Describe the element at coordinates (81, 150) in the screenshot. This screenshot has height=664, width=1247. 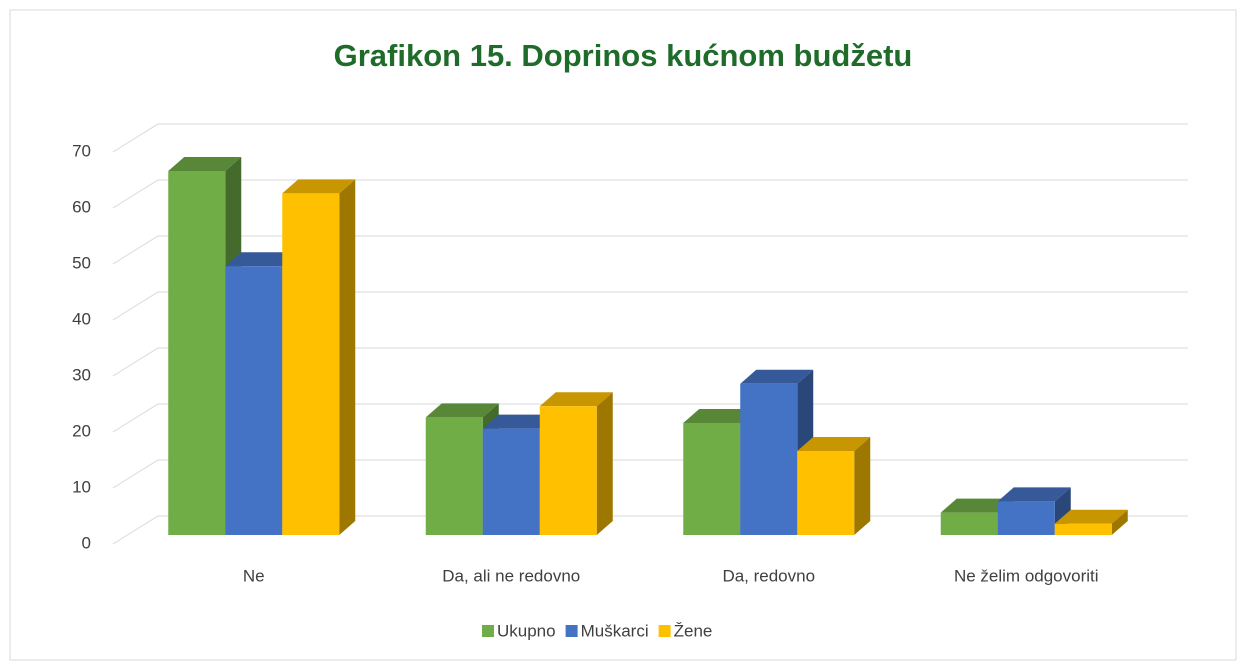
I see `y-tick-label: 70` at that location.